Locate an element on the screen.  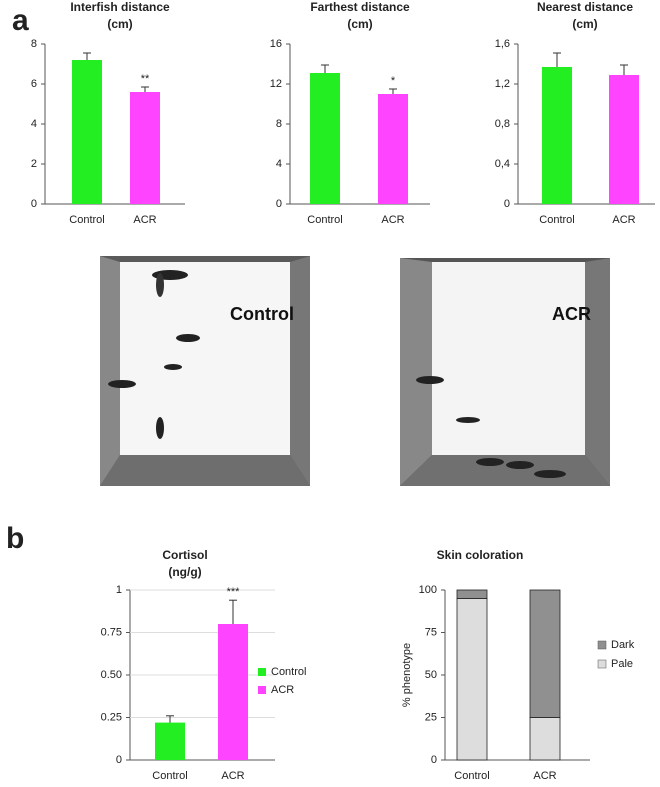
y-tick-label: 0,4 is located at coordinates (502, 164).